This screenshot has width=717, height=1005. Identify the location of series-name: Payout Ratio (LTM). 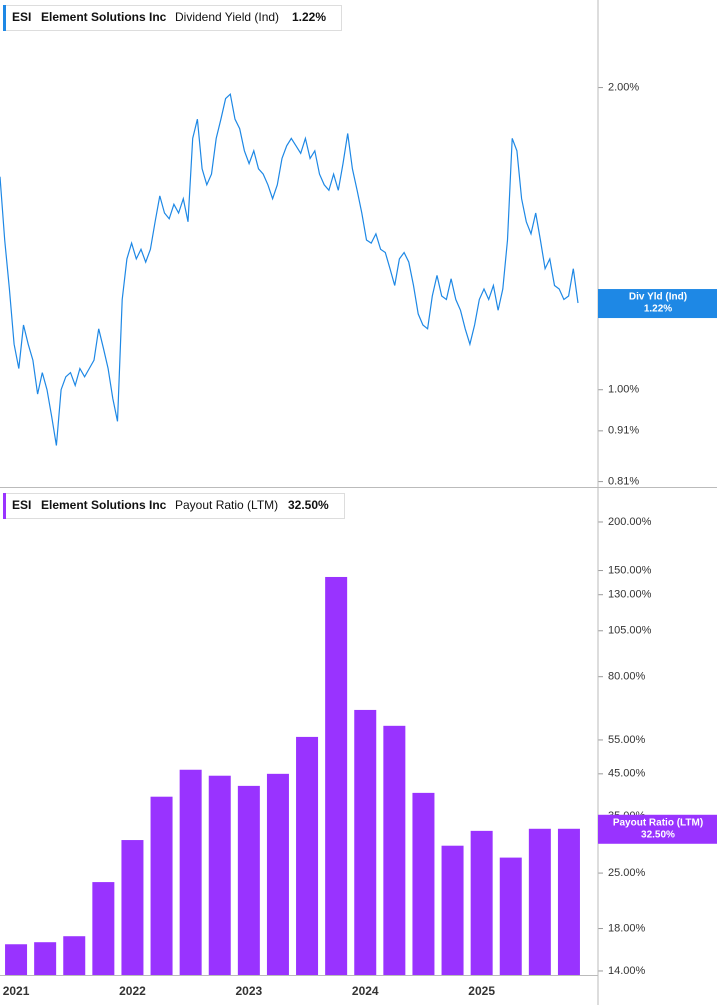
(226, 505).